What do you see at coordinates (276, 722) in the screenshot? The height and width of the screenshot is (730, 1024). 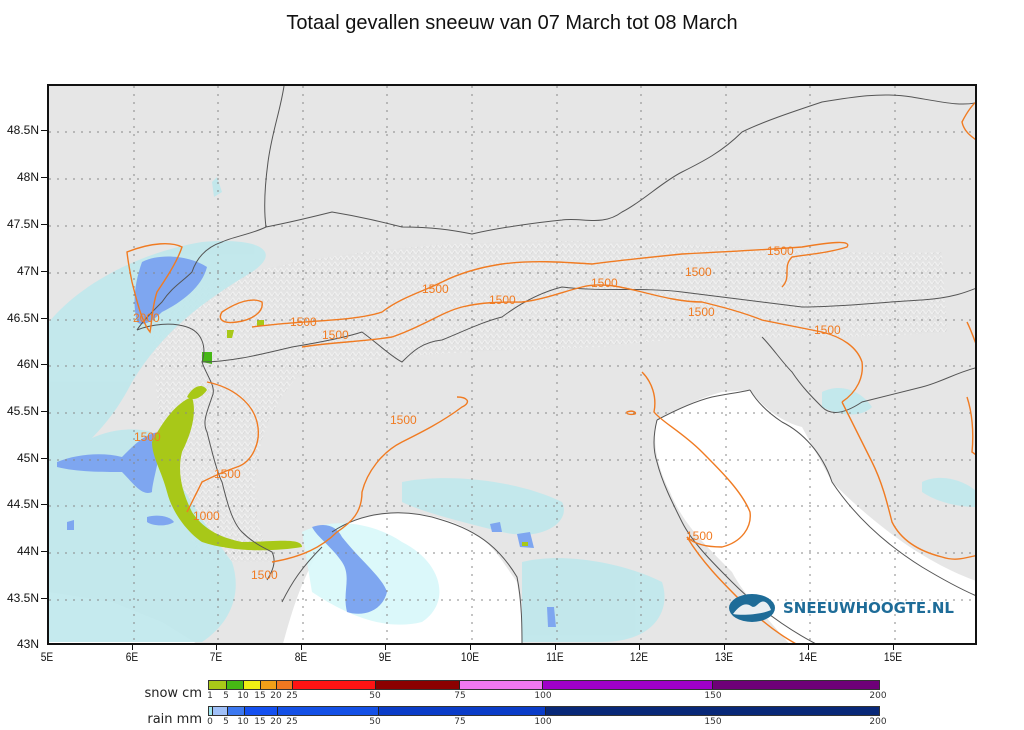 I see `rain-tick: 20` at bounding box center [276, 722].